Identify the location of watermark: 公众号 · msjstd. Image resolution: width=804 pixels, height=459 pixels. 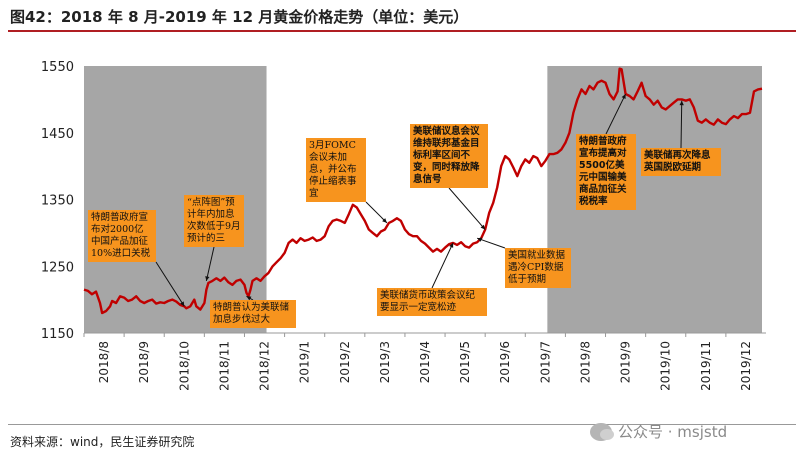
(658, 431).